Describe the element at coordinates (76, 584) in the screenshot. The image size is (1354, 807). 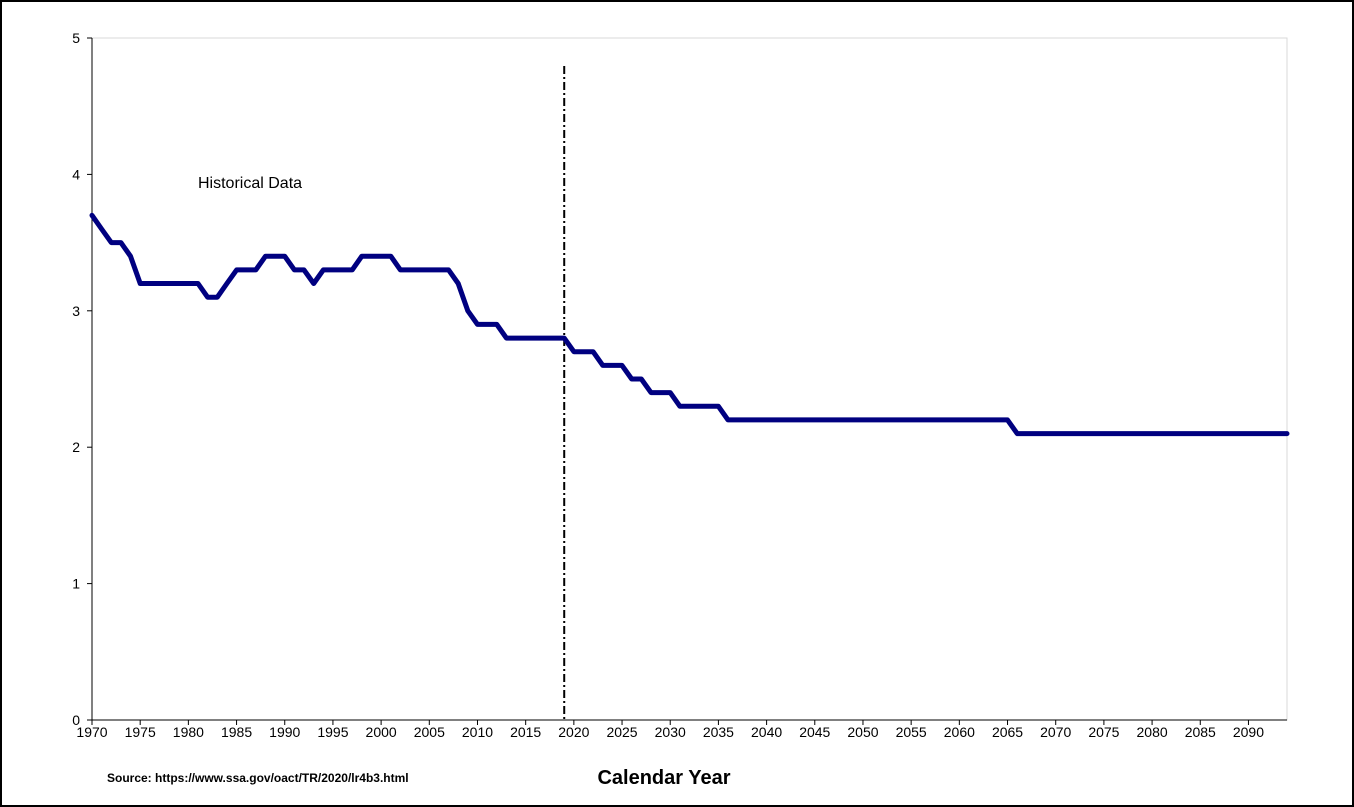
I see `y-tick-label: 1` at that location.